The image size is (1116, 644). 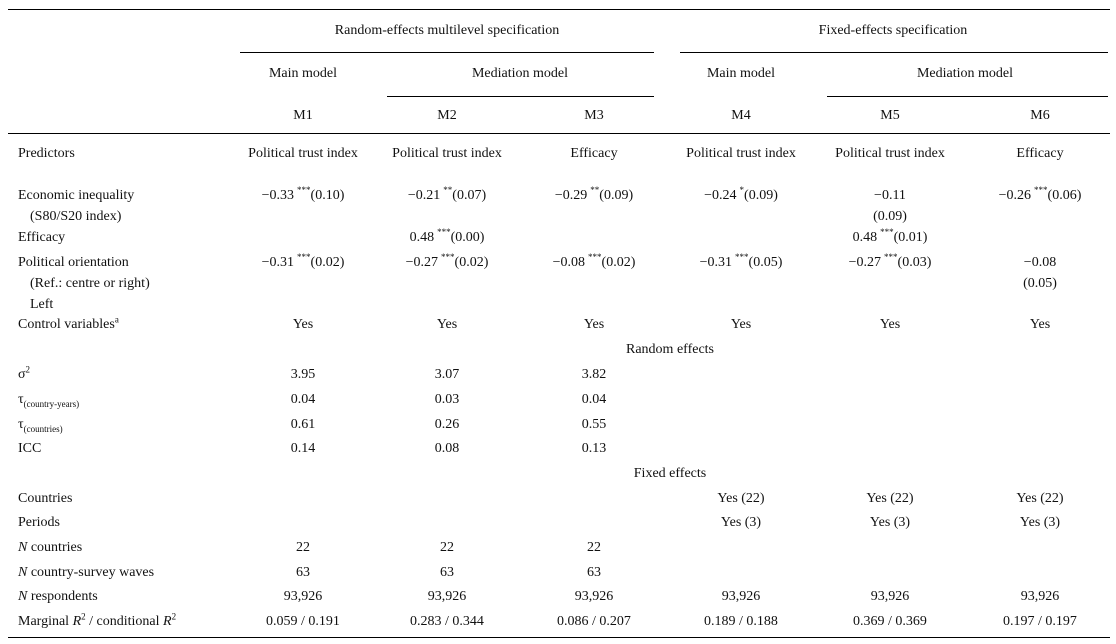 What do you see at coordinates (559, 637) in the screenshot?
I see `bottom-rule` at bounding box center [559, 637].